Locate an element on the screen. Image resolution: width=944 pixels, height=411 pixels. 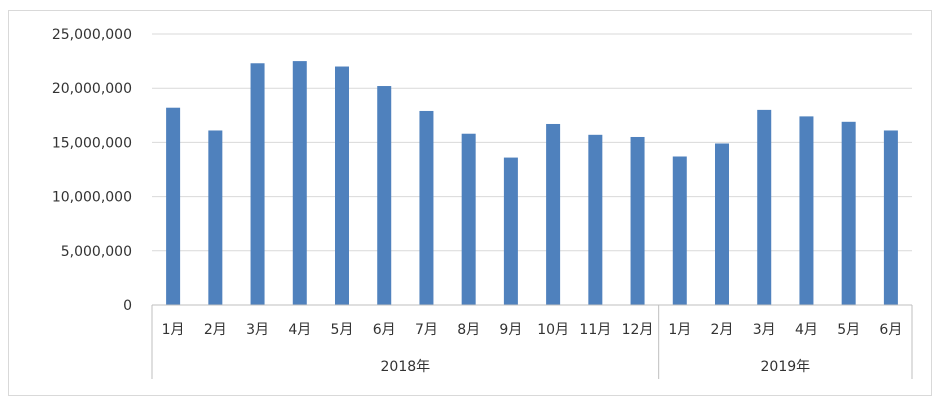
x-tick-label: 9月 is located at coordinates (510, 330).